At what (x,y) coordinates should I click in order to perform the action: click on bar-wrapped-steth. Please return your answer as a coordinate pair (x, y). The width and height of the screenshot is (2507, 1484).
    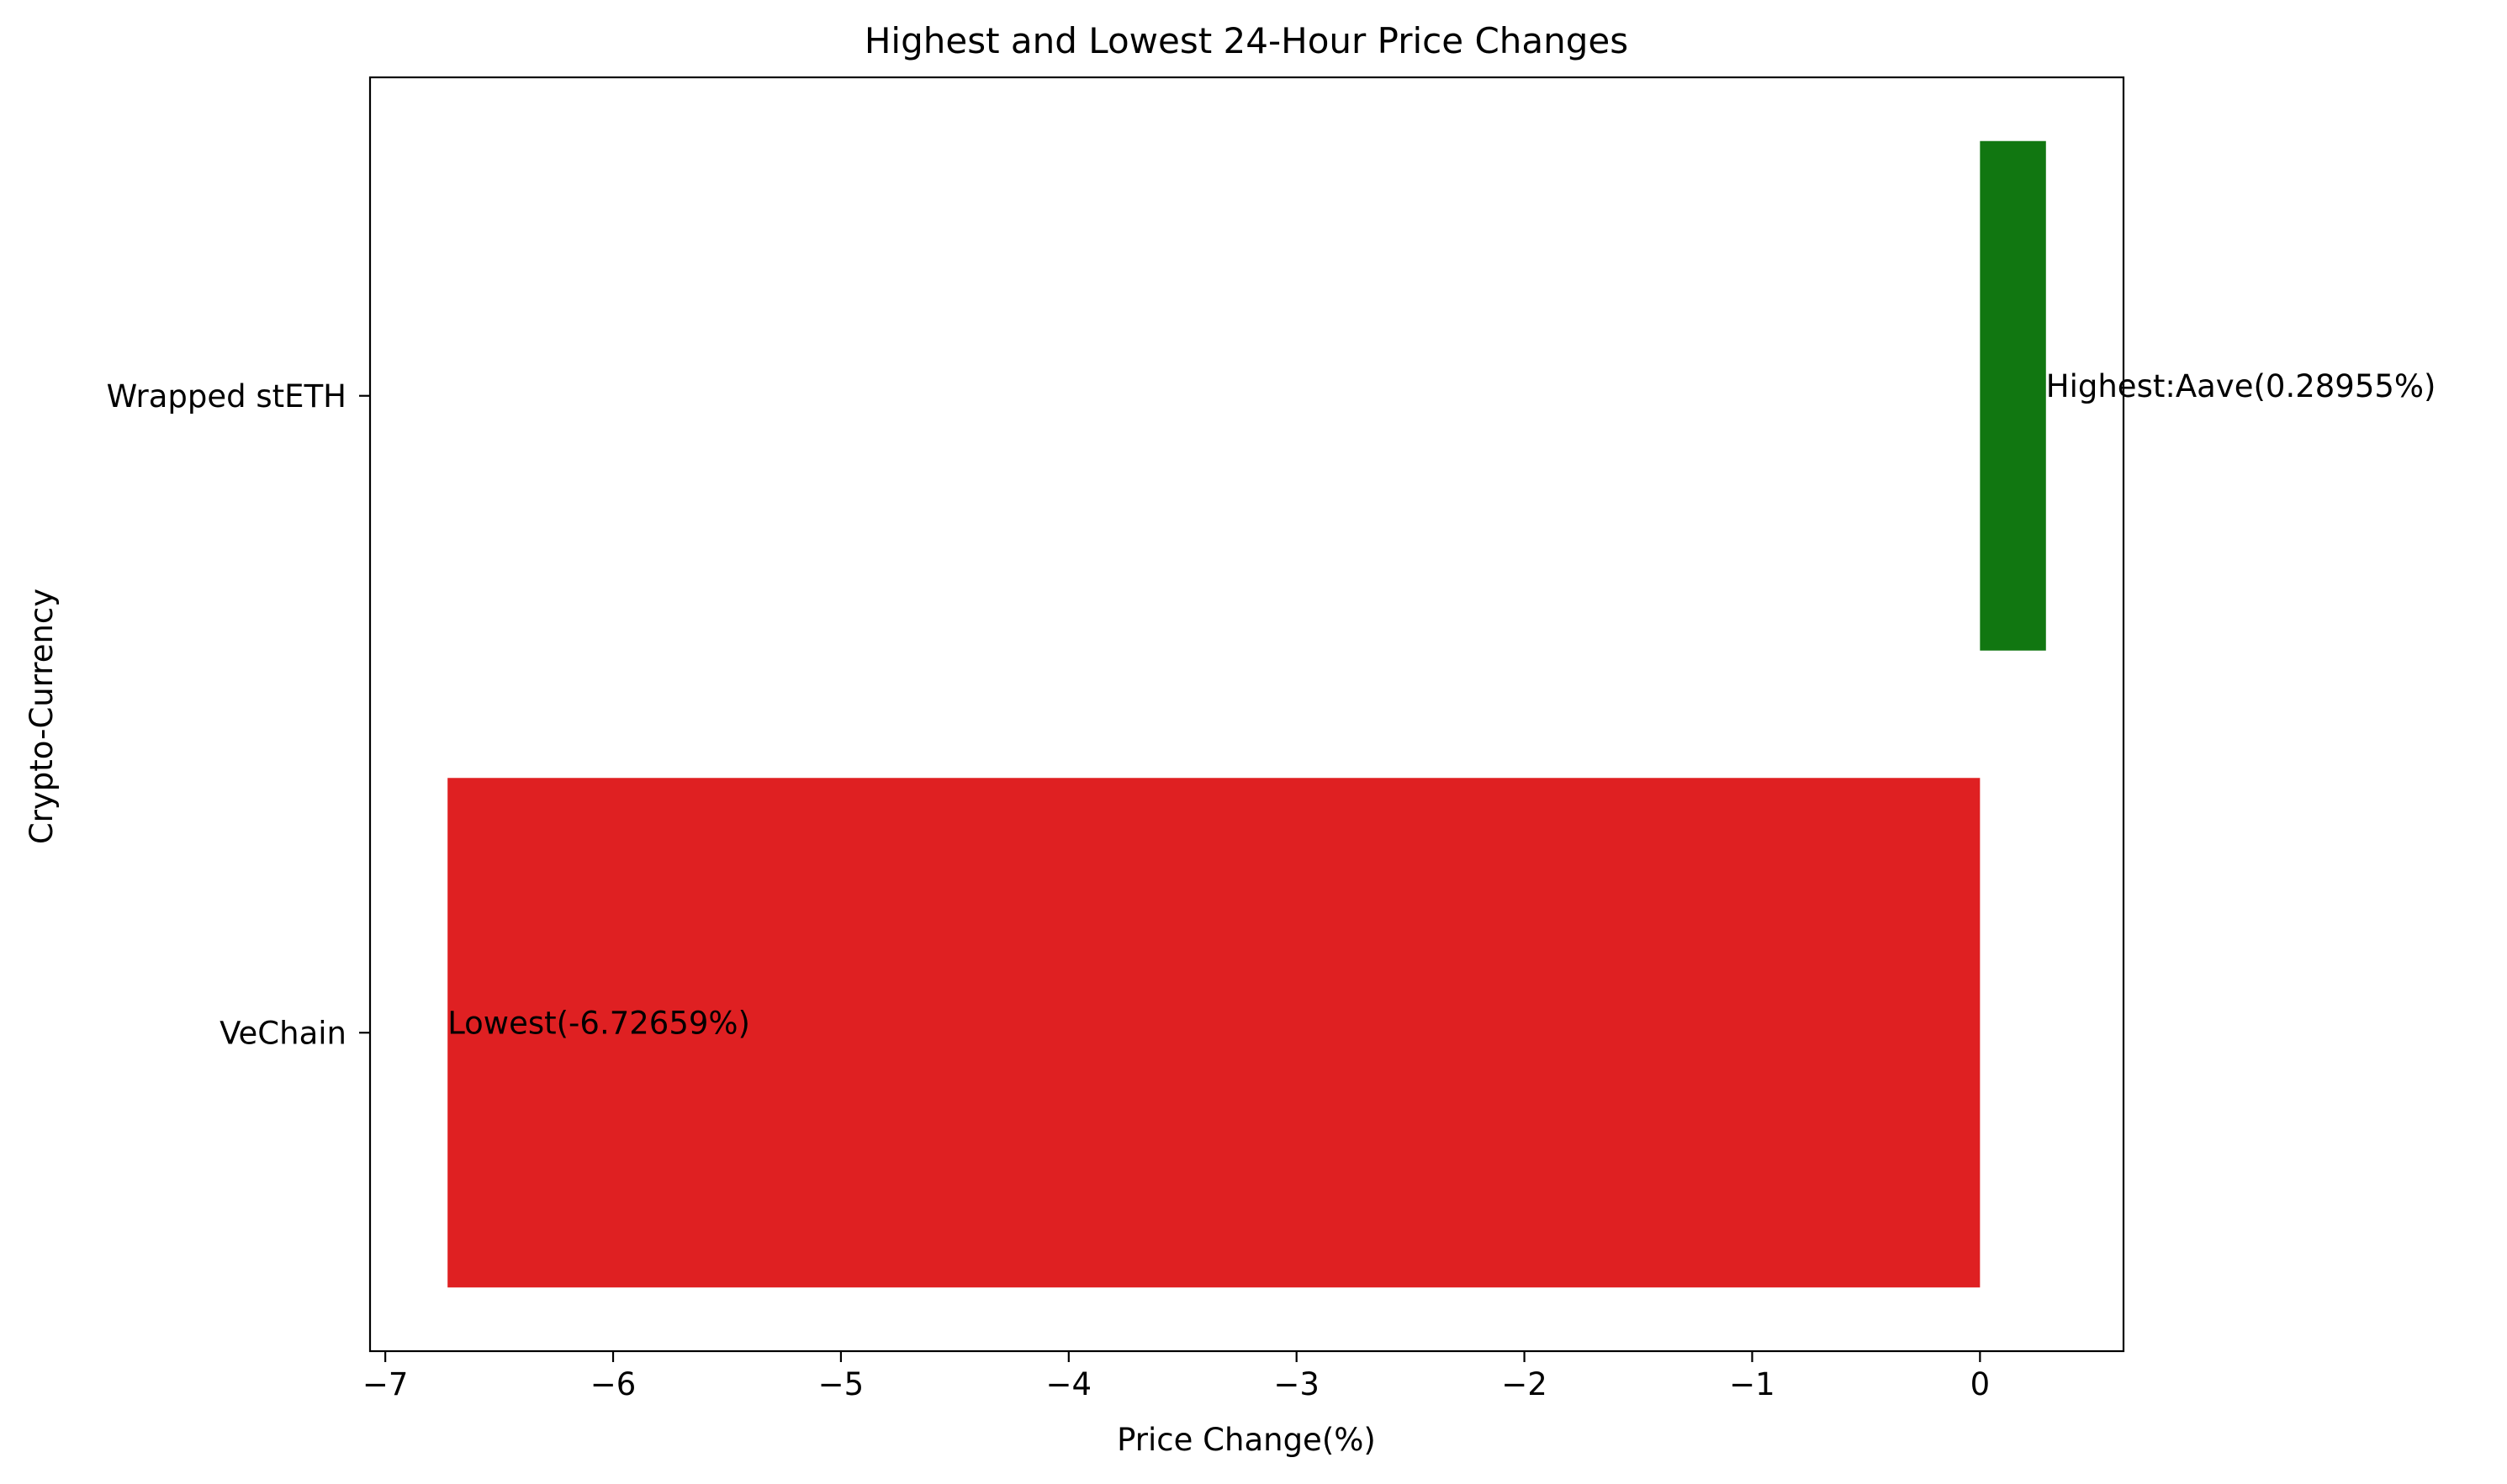
    Looking at the image, I should click on (2013, 395).